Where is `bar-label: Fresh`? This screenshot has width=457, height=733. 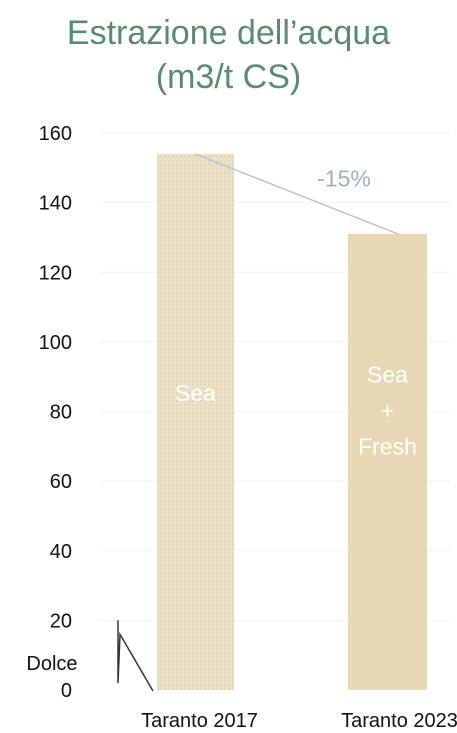 bar-label: Fresh is located at coordinates (387, 447).